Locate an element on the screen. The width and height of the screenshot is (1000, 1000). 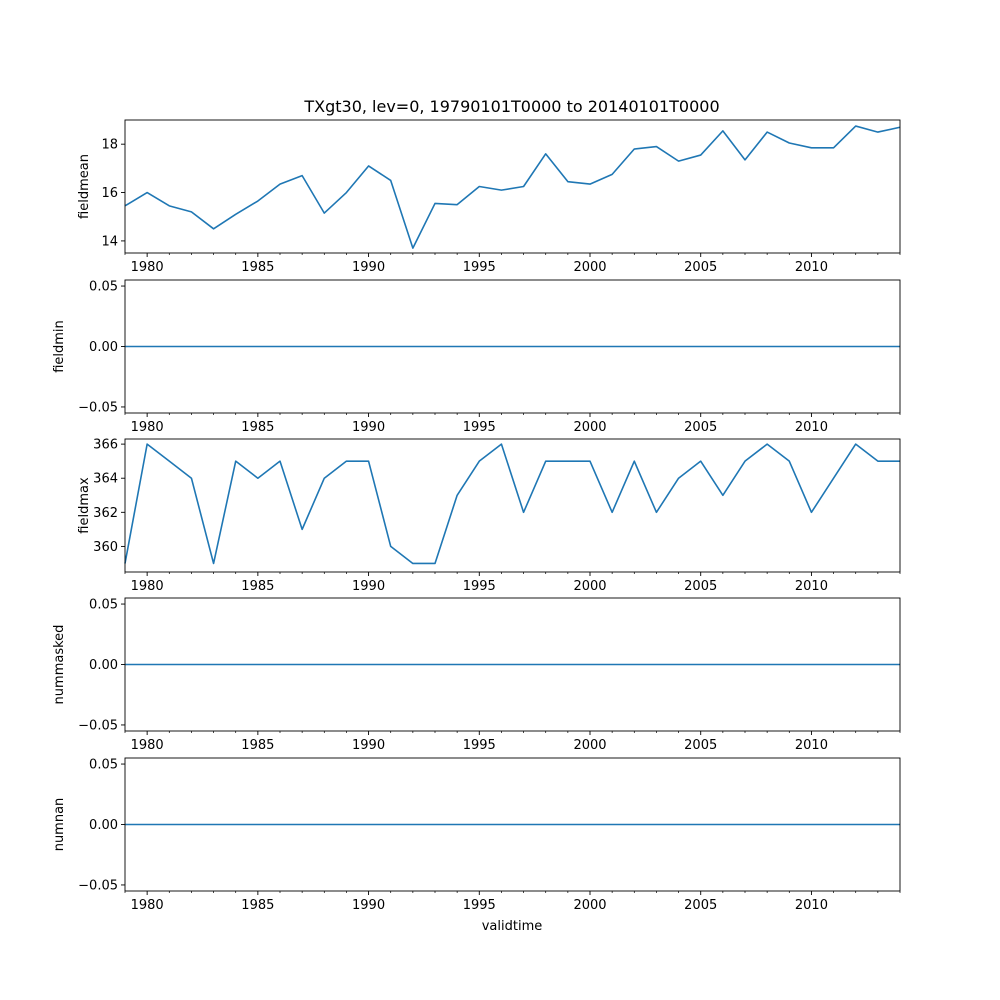
y-axis-label-numnan: numnan is located at coordinates (59, 825).